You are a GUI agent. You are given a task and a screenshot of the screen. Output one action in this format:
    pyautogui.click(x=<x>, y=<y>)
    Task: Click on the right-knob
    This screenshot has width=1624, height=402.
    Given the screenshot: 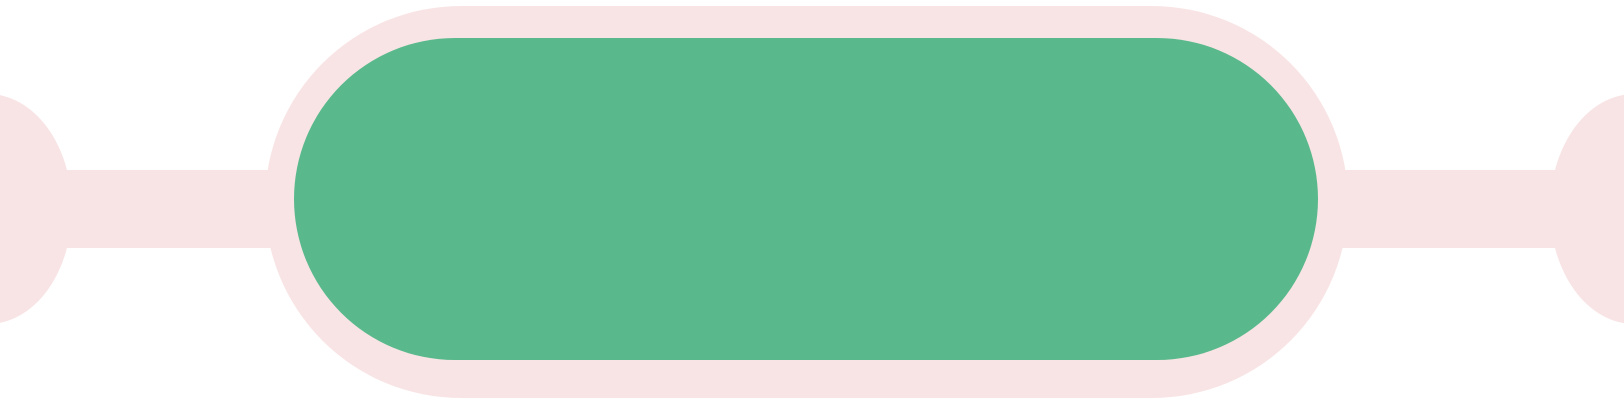 What is the action you would take?
    pyautogui.click(x=1587, y=209)
    